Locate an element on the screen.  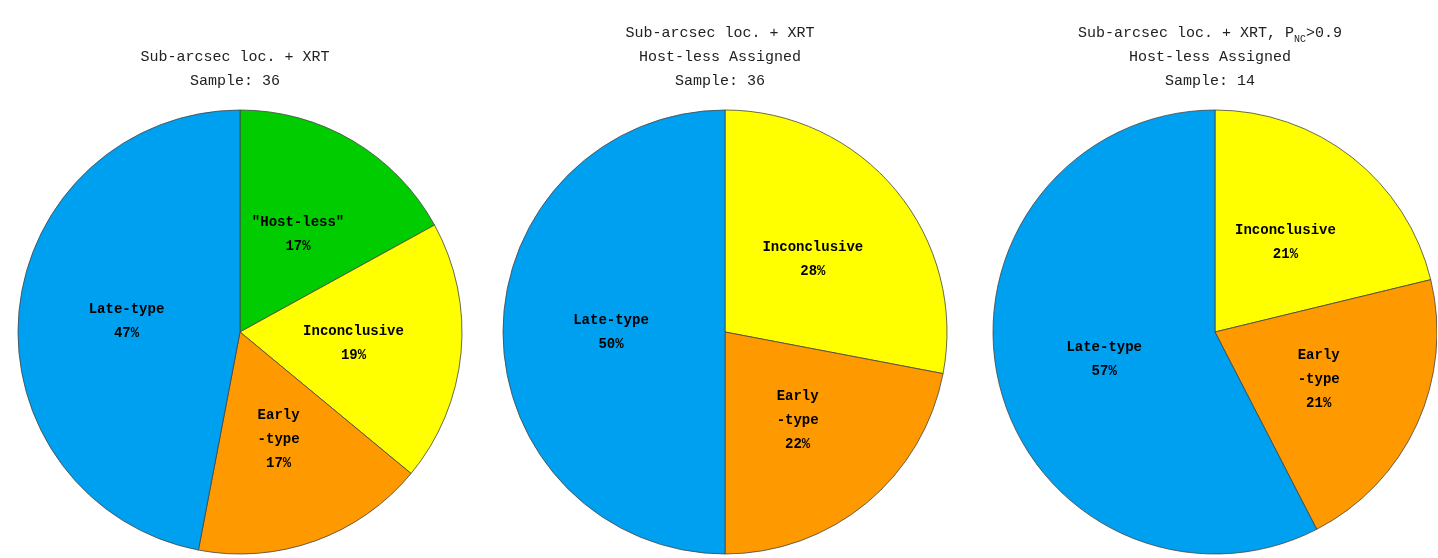
data-label: 47% is located at coordinates (126, 333).